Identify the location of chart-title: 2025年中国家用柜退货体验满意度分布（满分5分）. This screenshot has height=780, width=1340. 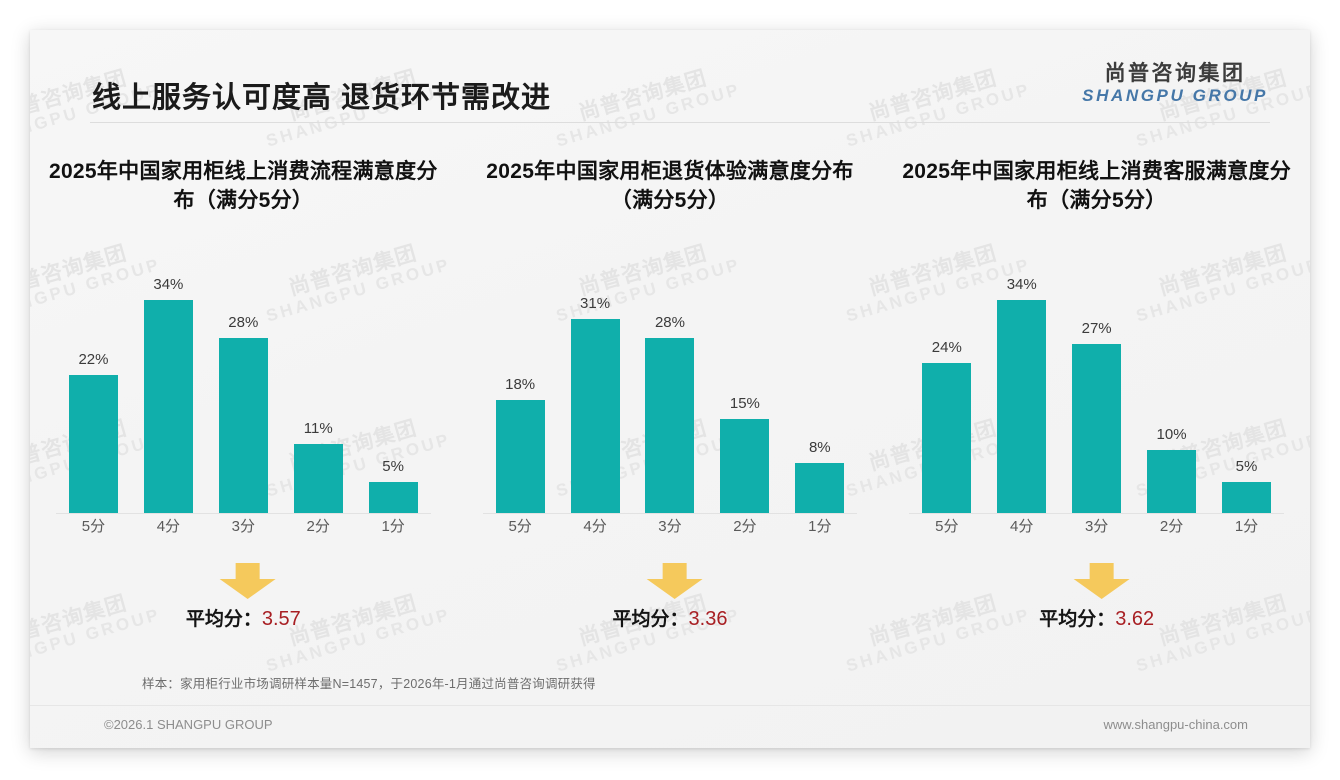
(670, 186).